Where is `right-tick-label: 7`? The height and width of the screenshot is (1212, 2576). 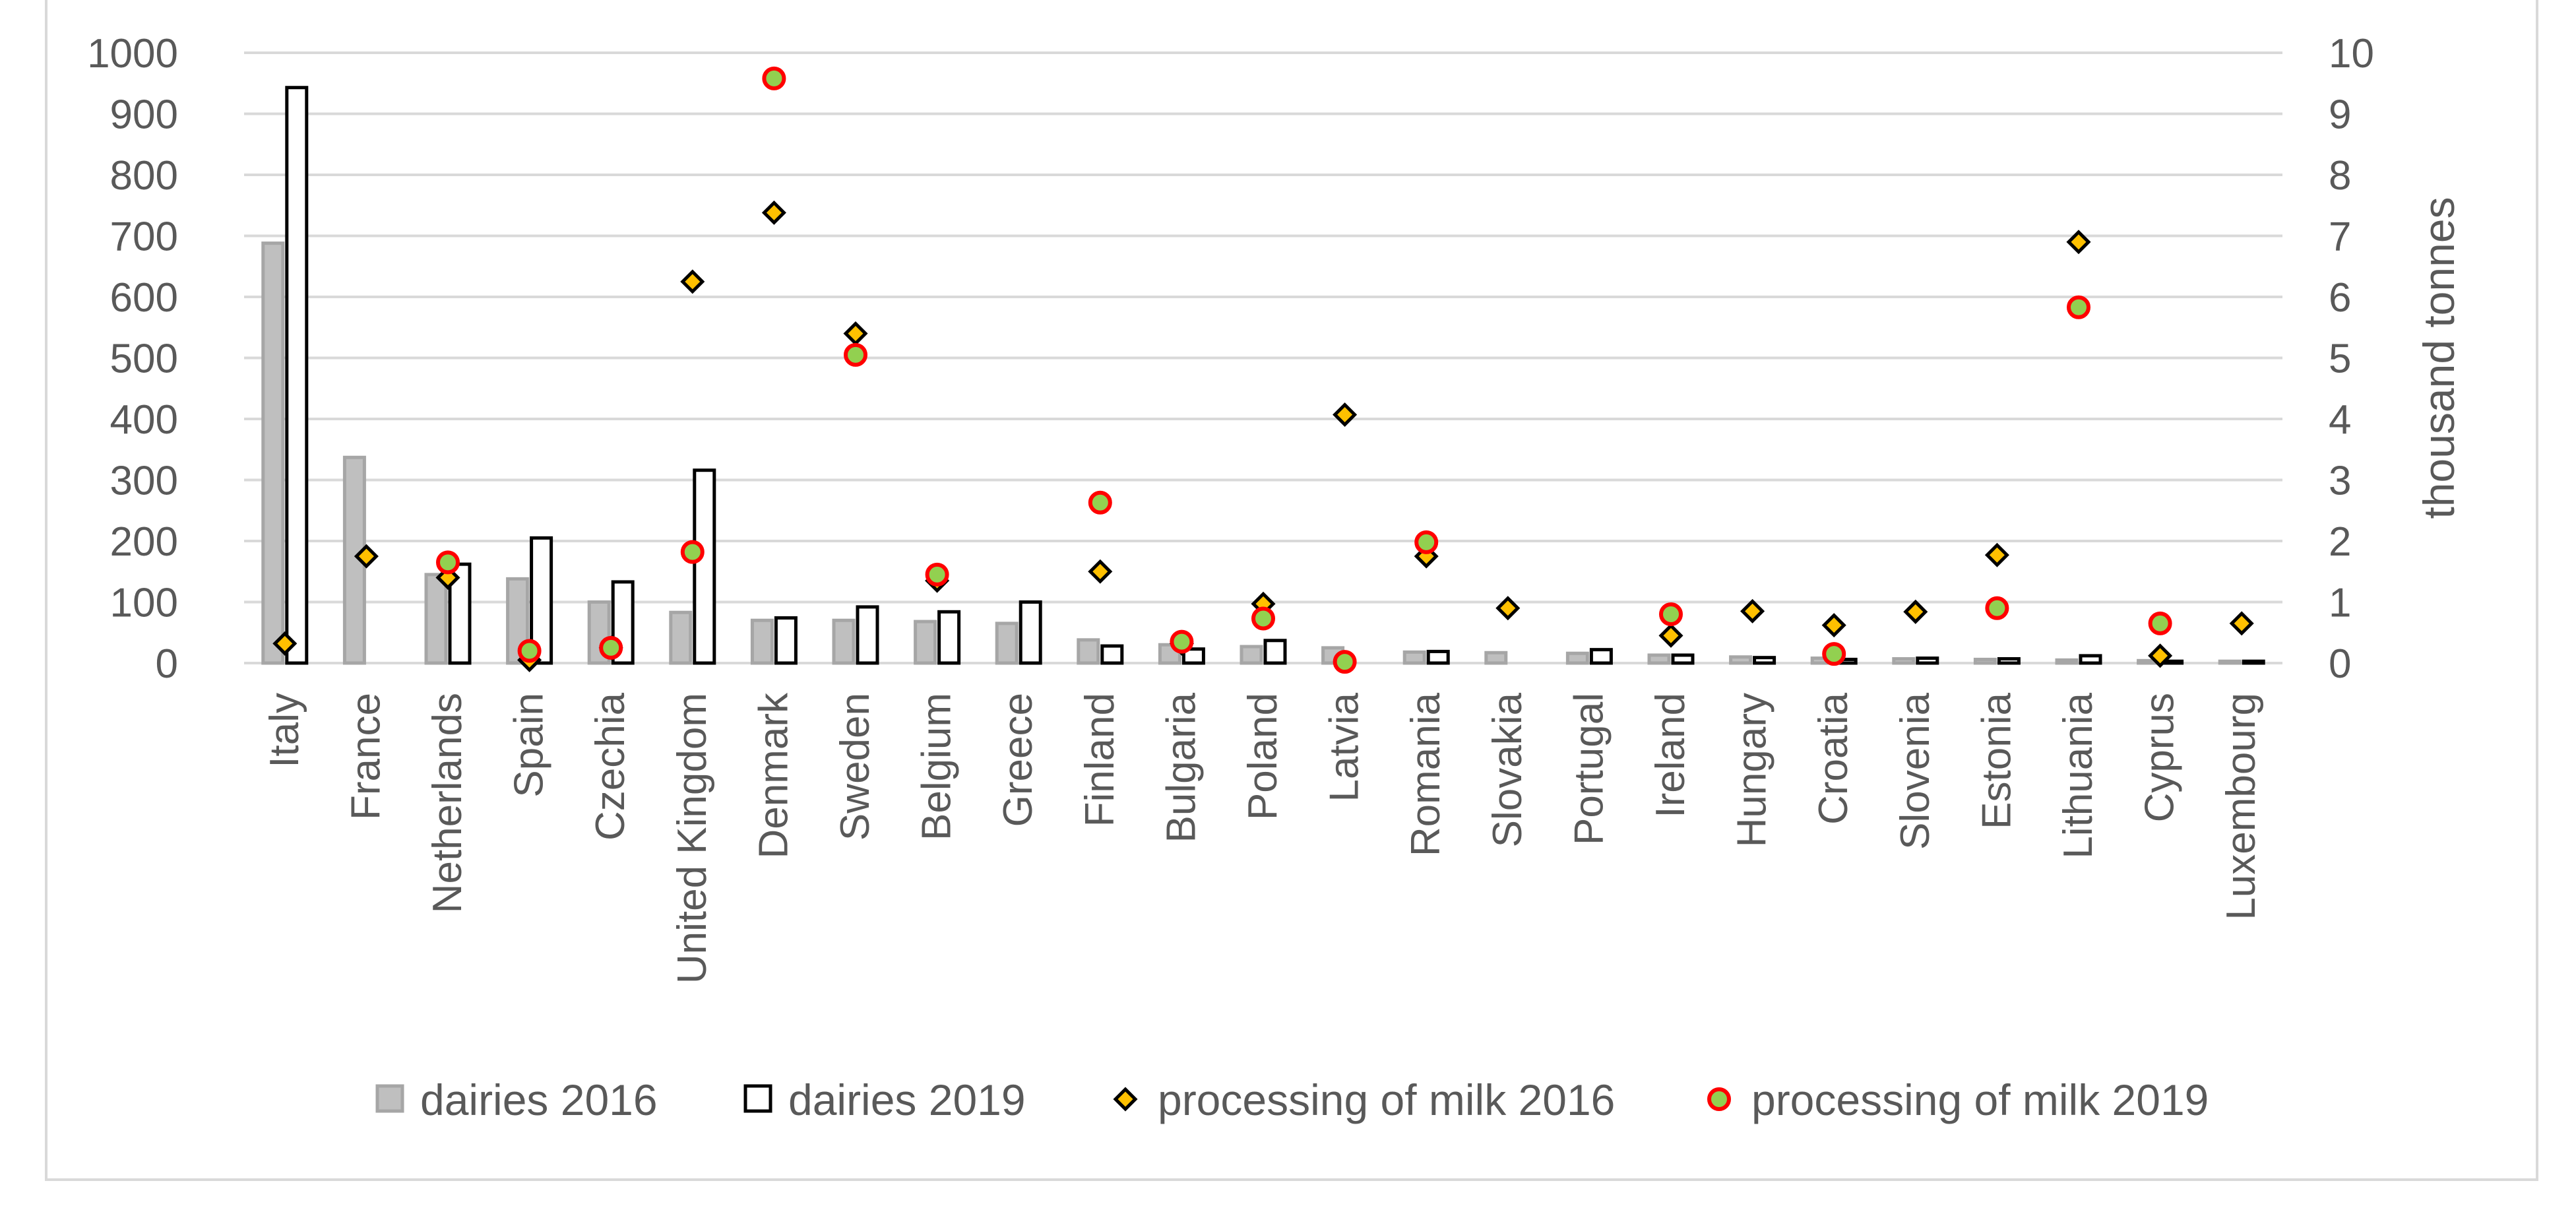 right-tick-label: 7 is located at coordinates (2340, 237).